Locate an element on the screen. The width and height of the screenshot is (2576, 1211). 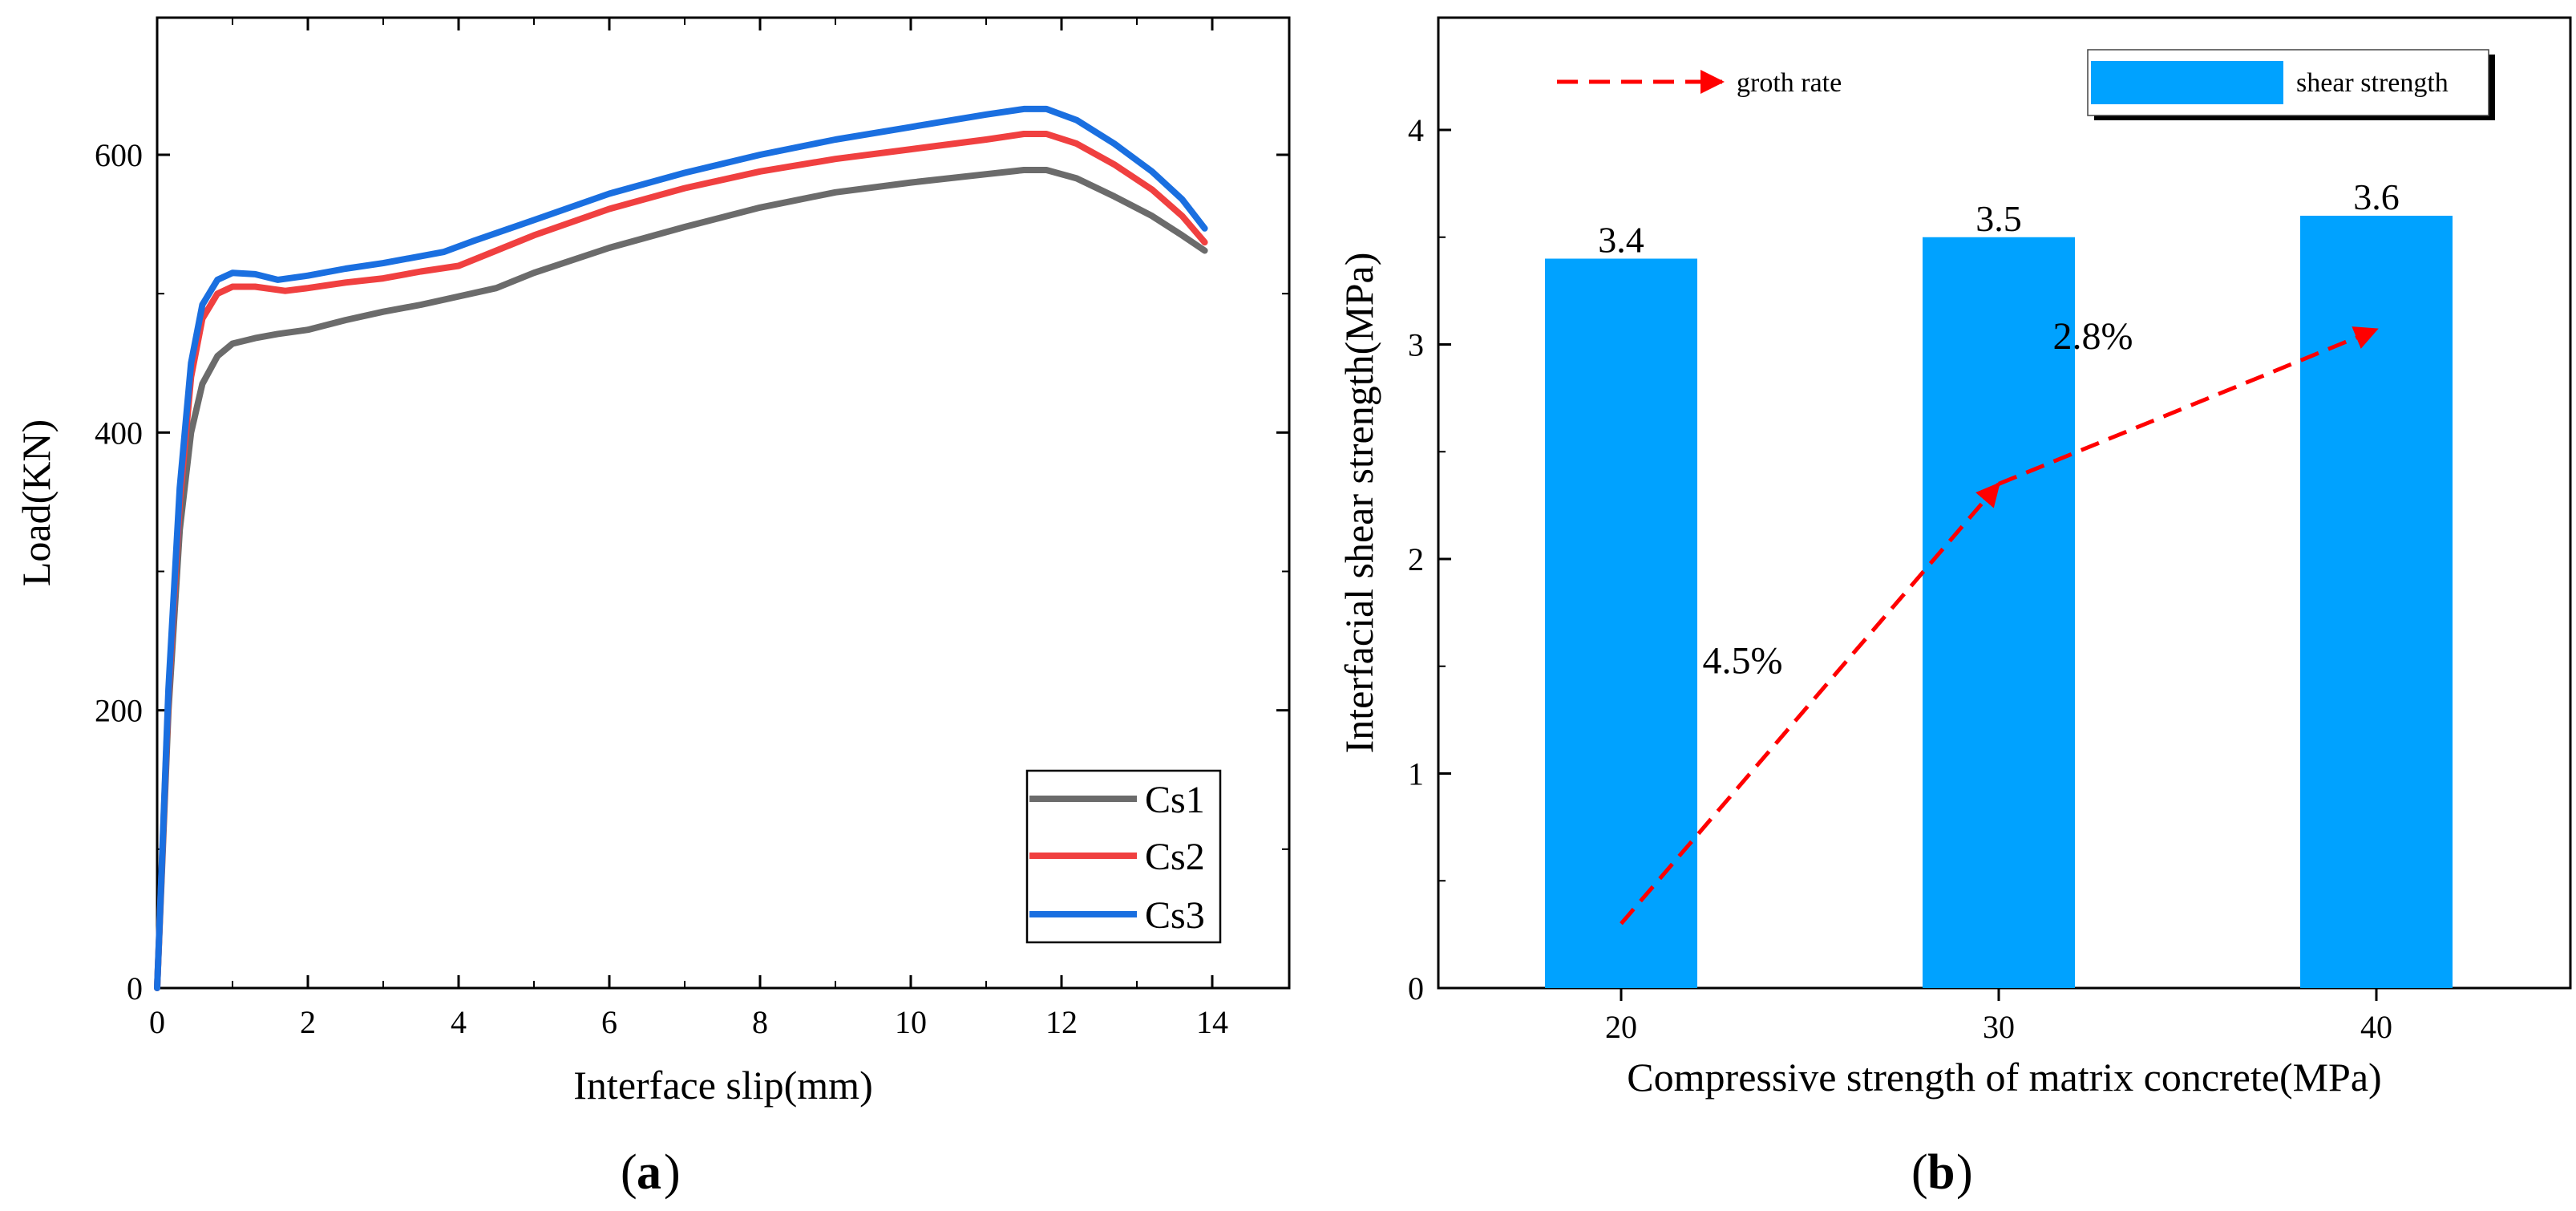
b-y-tick-label: 4 is located at coordinates (1416, 130).